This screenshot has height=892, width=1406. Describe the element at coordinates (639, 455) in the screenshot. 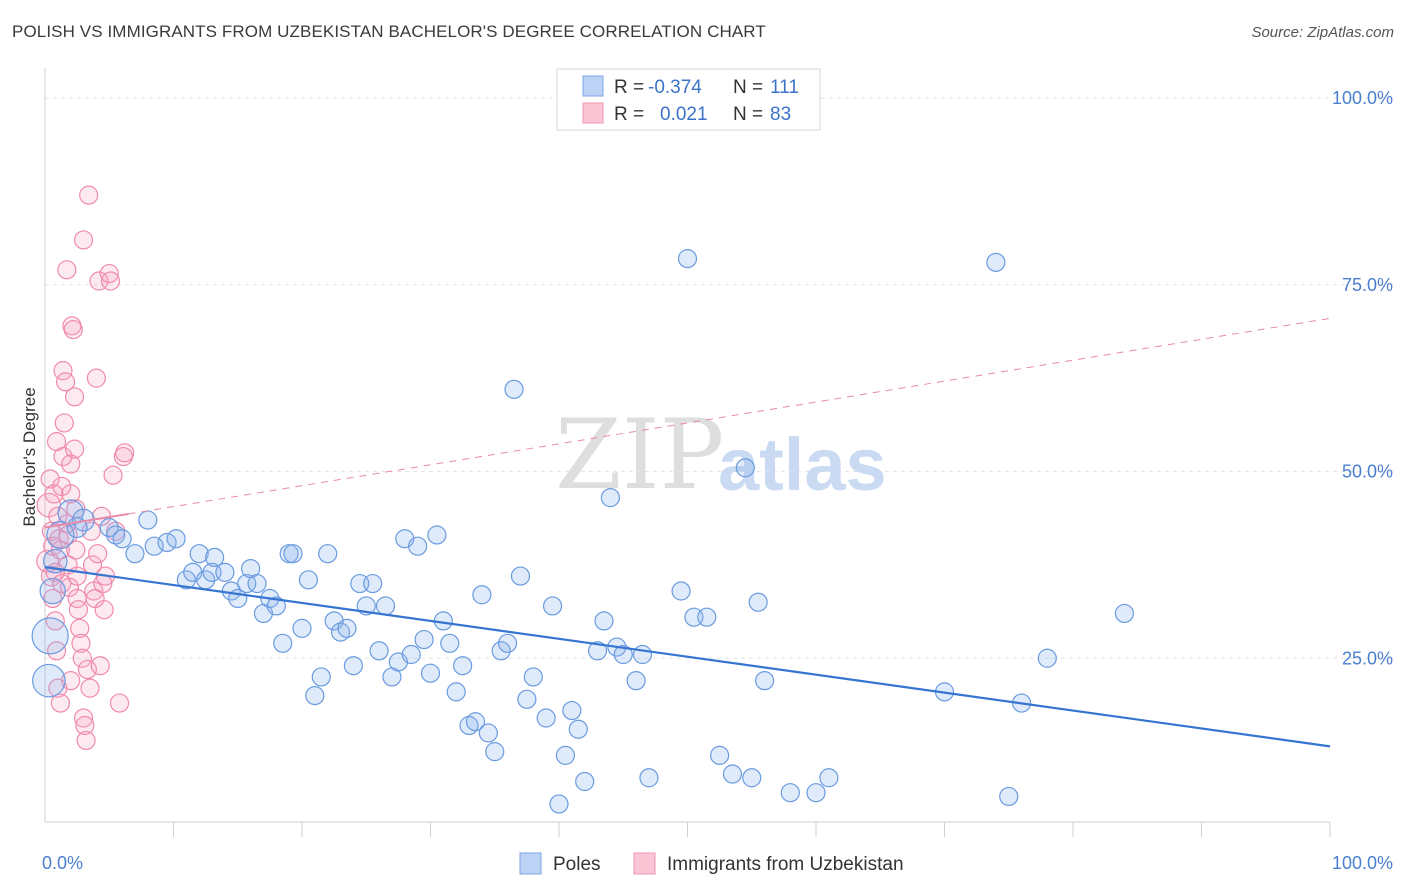

I see `watermark-zip: ZIP` at that location.